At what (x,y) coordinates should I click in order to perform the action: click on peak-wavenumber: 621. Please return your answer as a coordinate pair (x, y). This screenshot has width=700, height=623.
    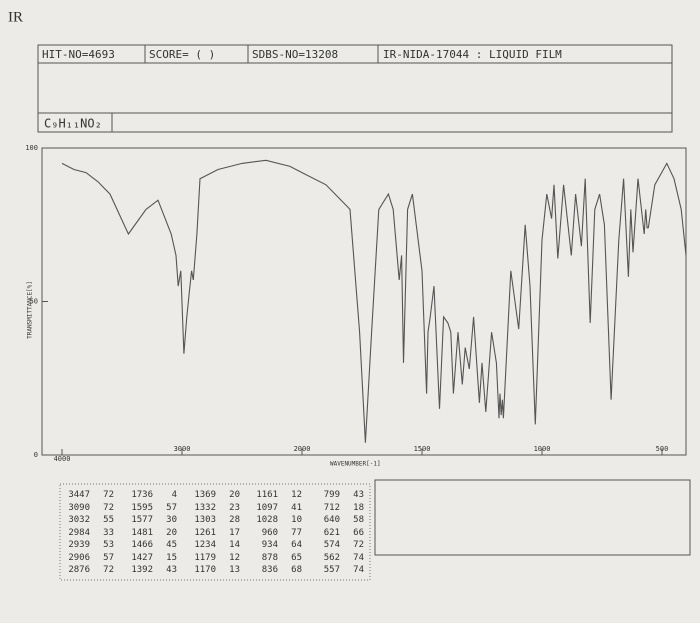
    Looking at the image, I should click on (331, 532).